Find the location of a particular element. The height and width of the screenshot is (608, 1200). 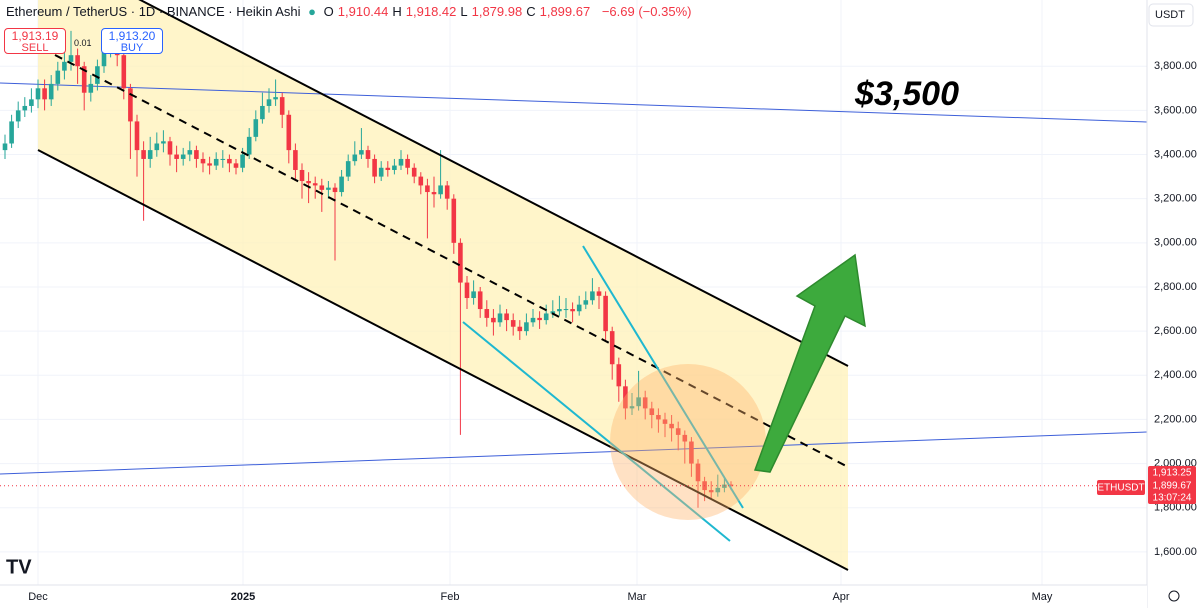

bid-price: 1,913.25 is located at coordinates (1172, 473).